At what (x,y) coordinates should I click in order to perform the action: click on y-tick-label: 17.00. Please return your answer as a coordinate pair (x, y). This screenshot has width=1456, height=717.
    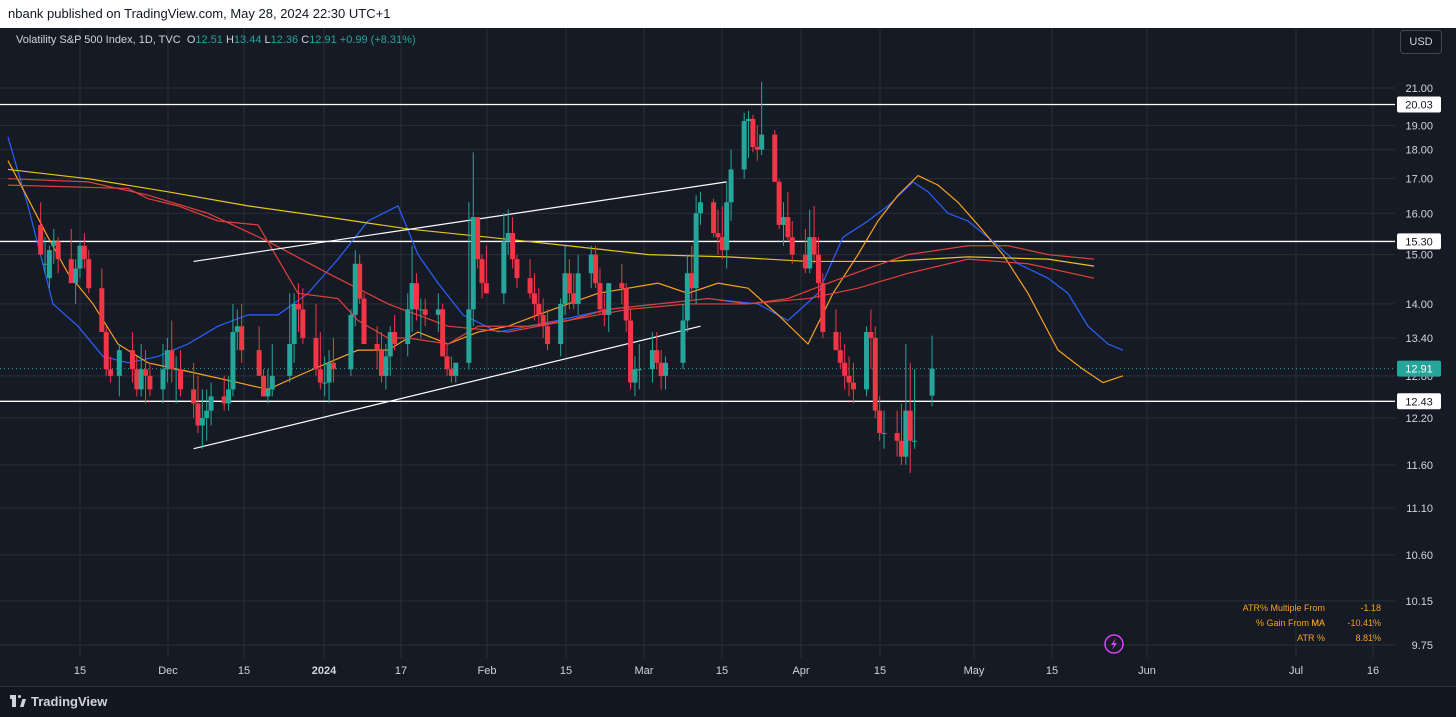
    Looking at the image, I should click on (1419, 180).